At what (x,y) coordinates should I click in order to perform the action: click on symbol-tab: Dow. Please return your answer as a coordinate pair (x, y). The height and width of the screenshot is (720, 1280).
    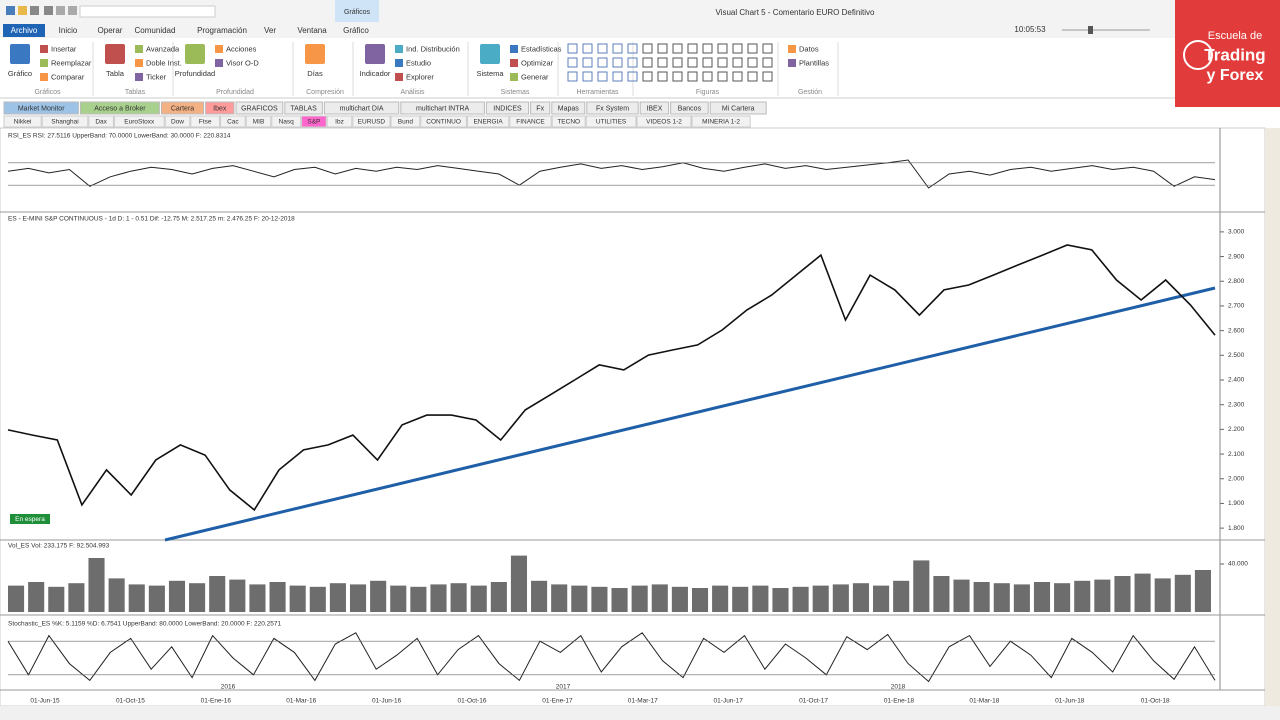
    Looking at the image, I should click on (177, 122).